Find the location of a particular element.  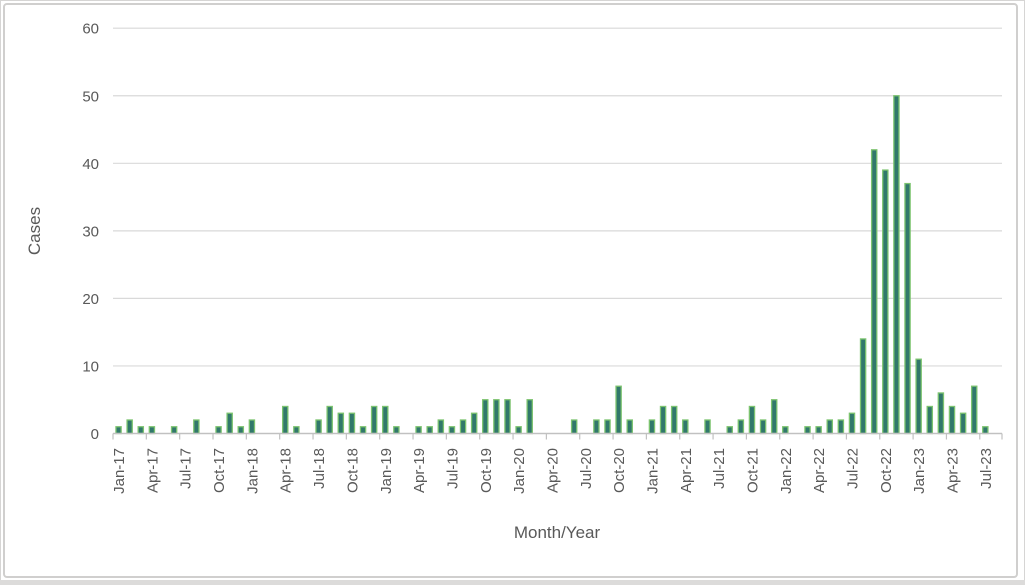

y-axis-tick-labels: 0 10 20 30 40 50 60 is located at coordinates (90, 232).